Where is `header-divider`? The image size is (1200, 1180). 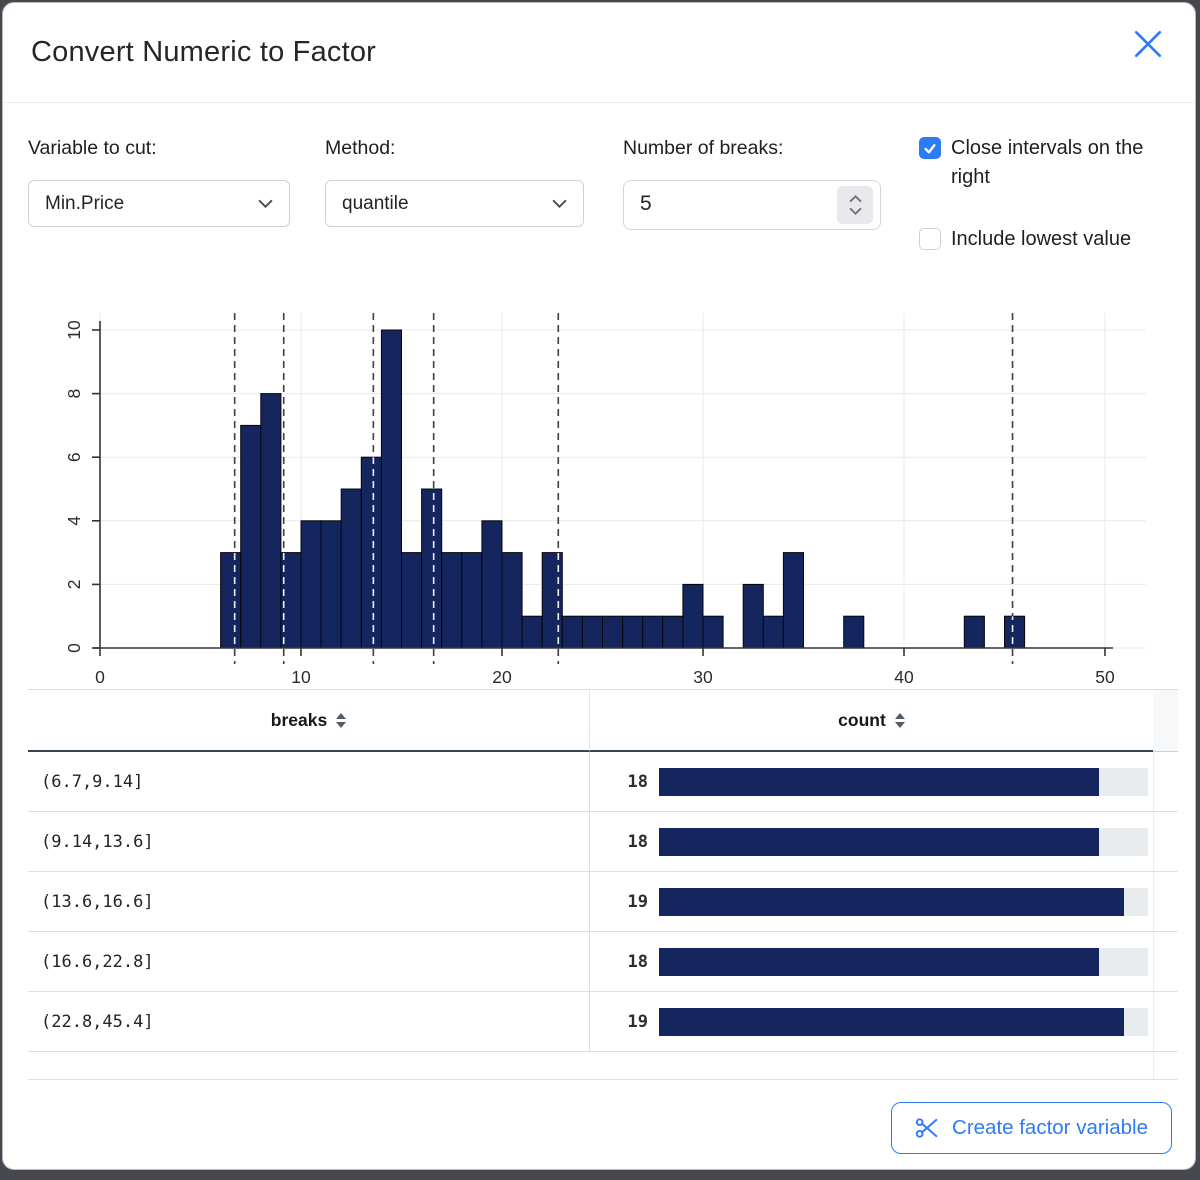
header-divider is located at coordinates (599, 102).